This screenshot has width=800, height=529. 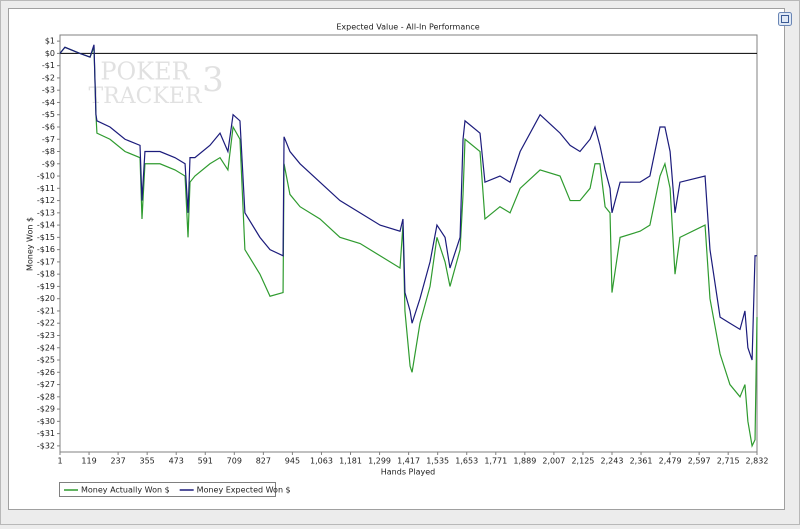 I want to click on x-tick-label: 1,889, so click(x=524, y=461).